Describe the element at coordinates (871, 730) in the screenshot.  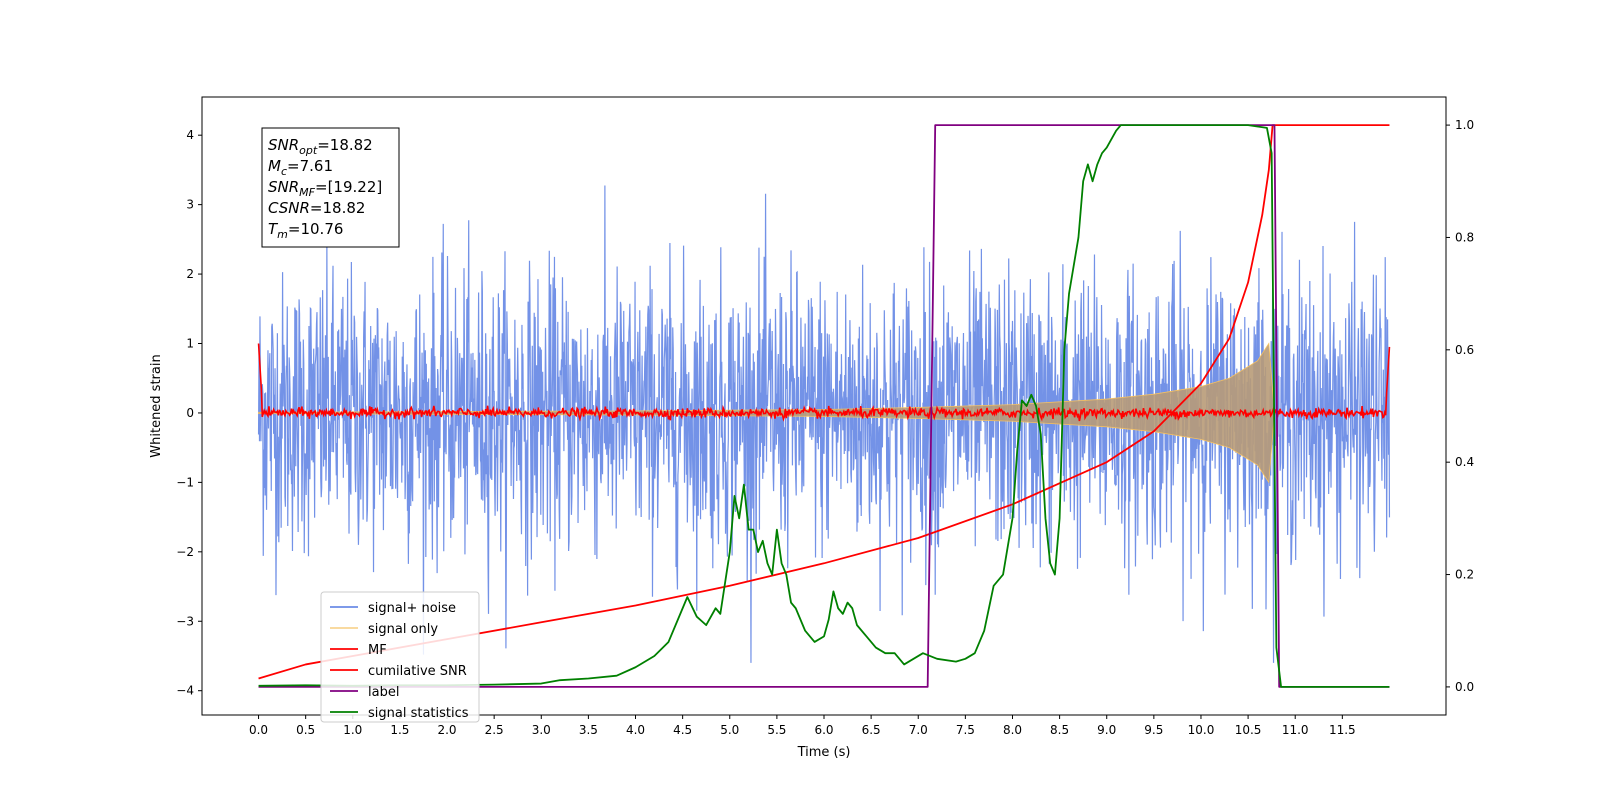
I see `x-tick-label: 6.5` at that location.